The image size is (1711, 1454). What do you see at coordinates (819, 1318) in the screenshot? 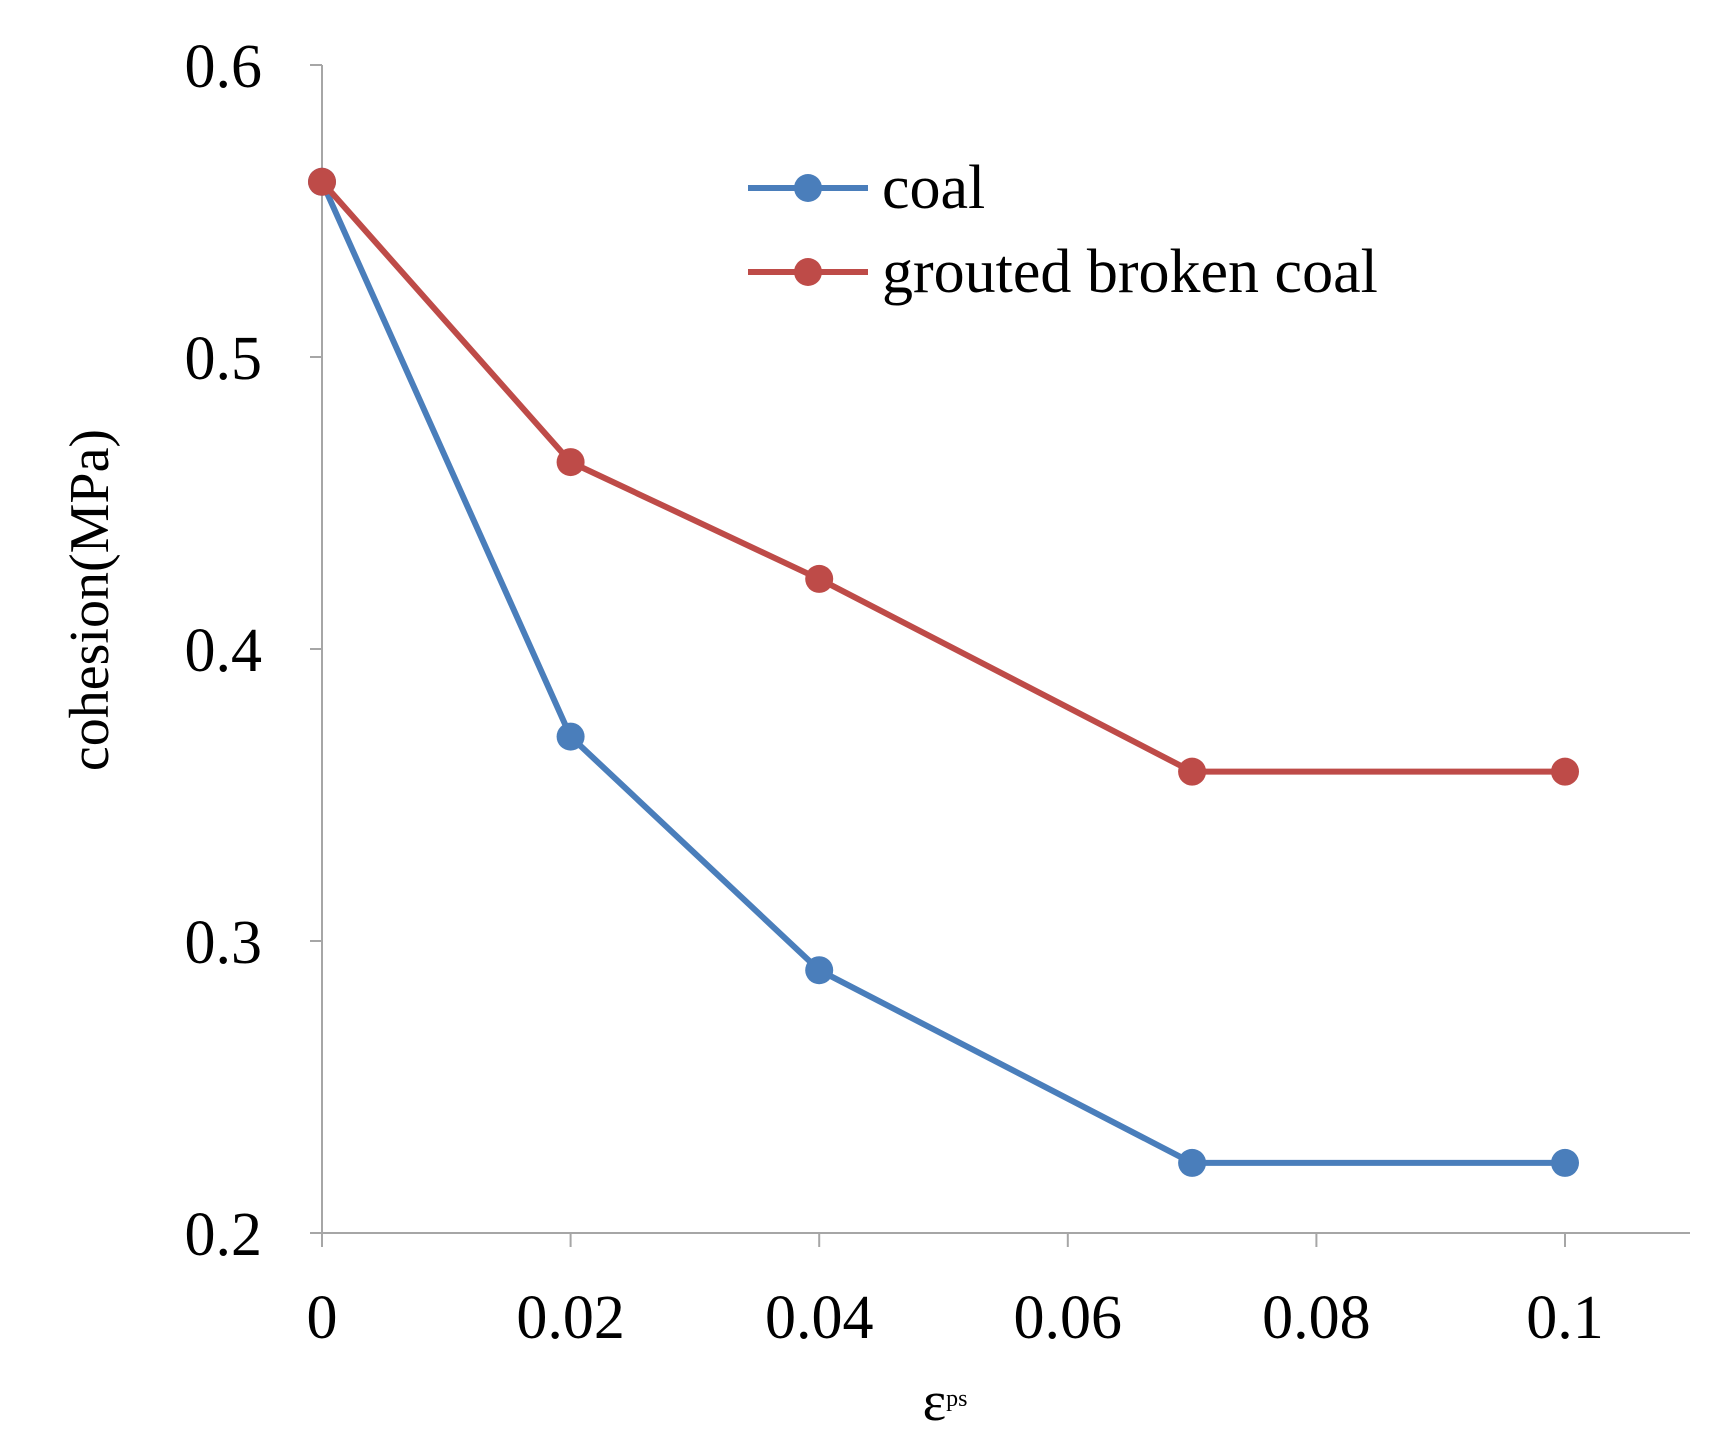
I see `x-tick-label: 0.04` at bounding box center [819, 1318].